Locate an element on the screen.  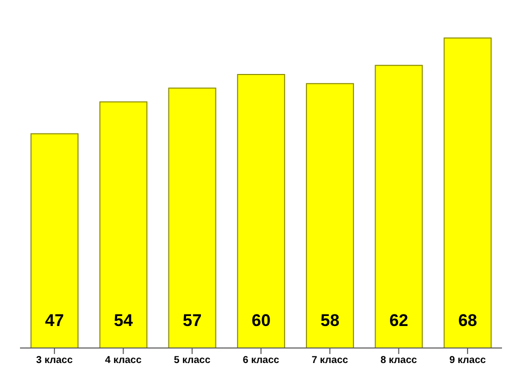
x-tick-label: 5 класс is located at coordinates (192, 360).